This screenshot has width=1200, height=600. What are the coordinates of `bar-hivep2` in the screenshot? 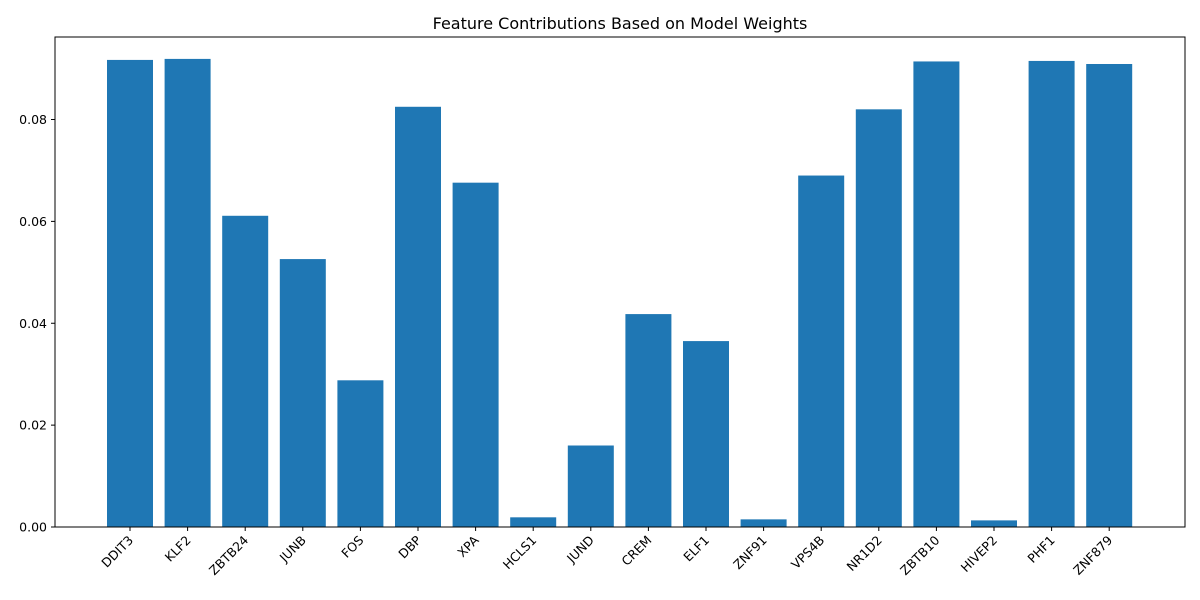 It's located at (994, 523).